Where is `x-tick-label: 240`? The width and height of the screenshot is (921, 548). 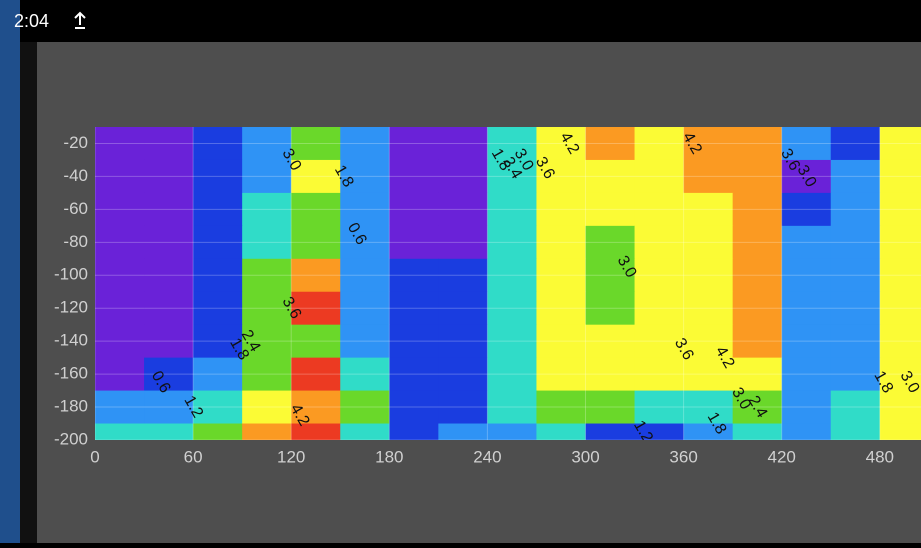
x-tick-label: 240 is located at coordinates (487, 456).